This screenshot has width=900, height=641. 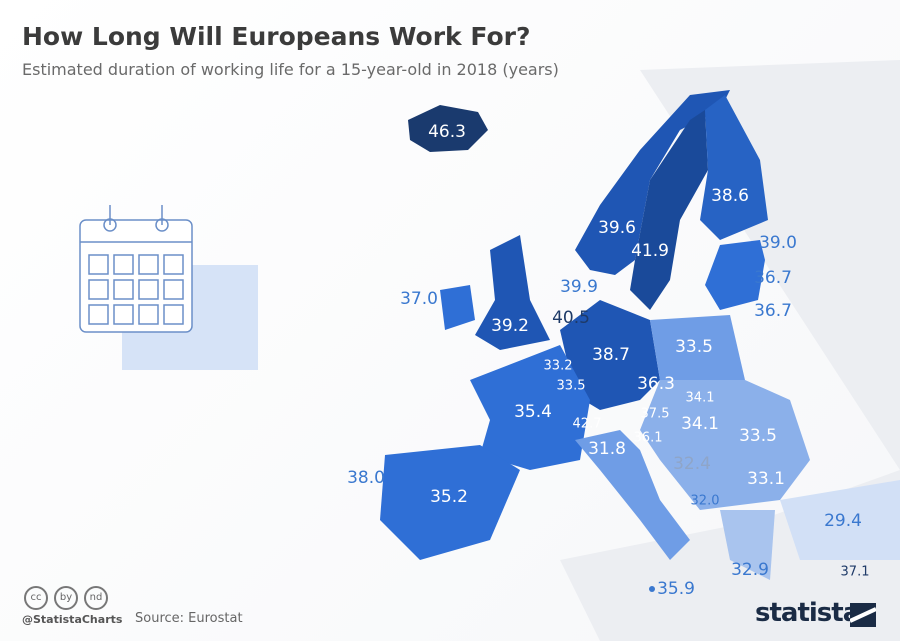 I want to click on country-poland, so click(x=697, y=350).